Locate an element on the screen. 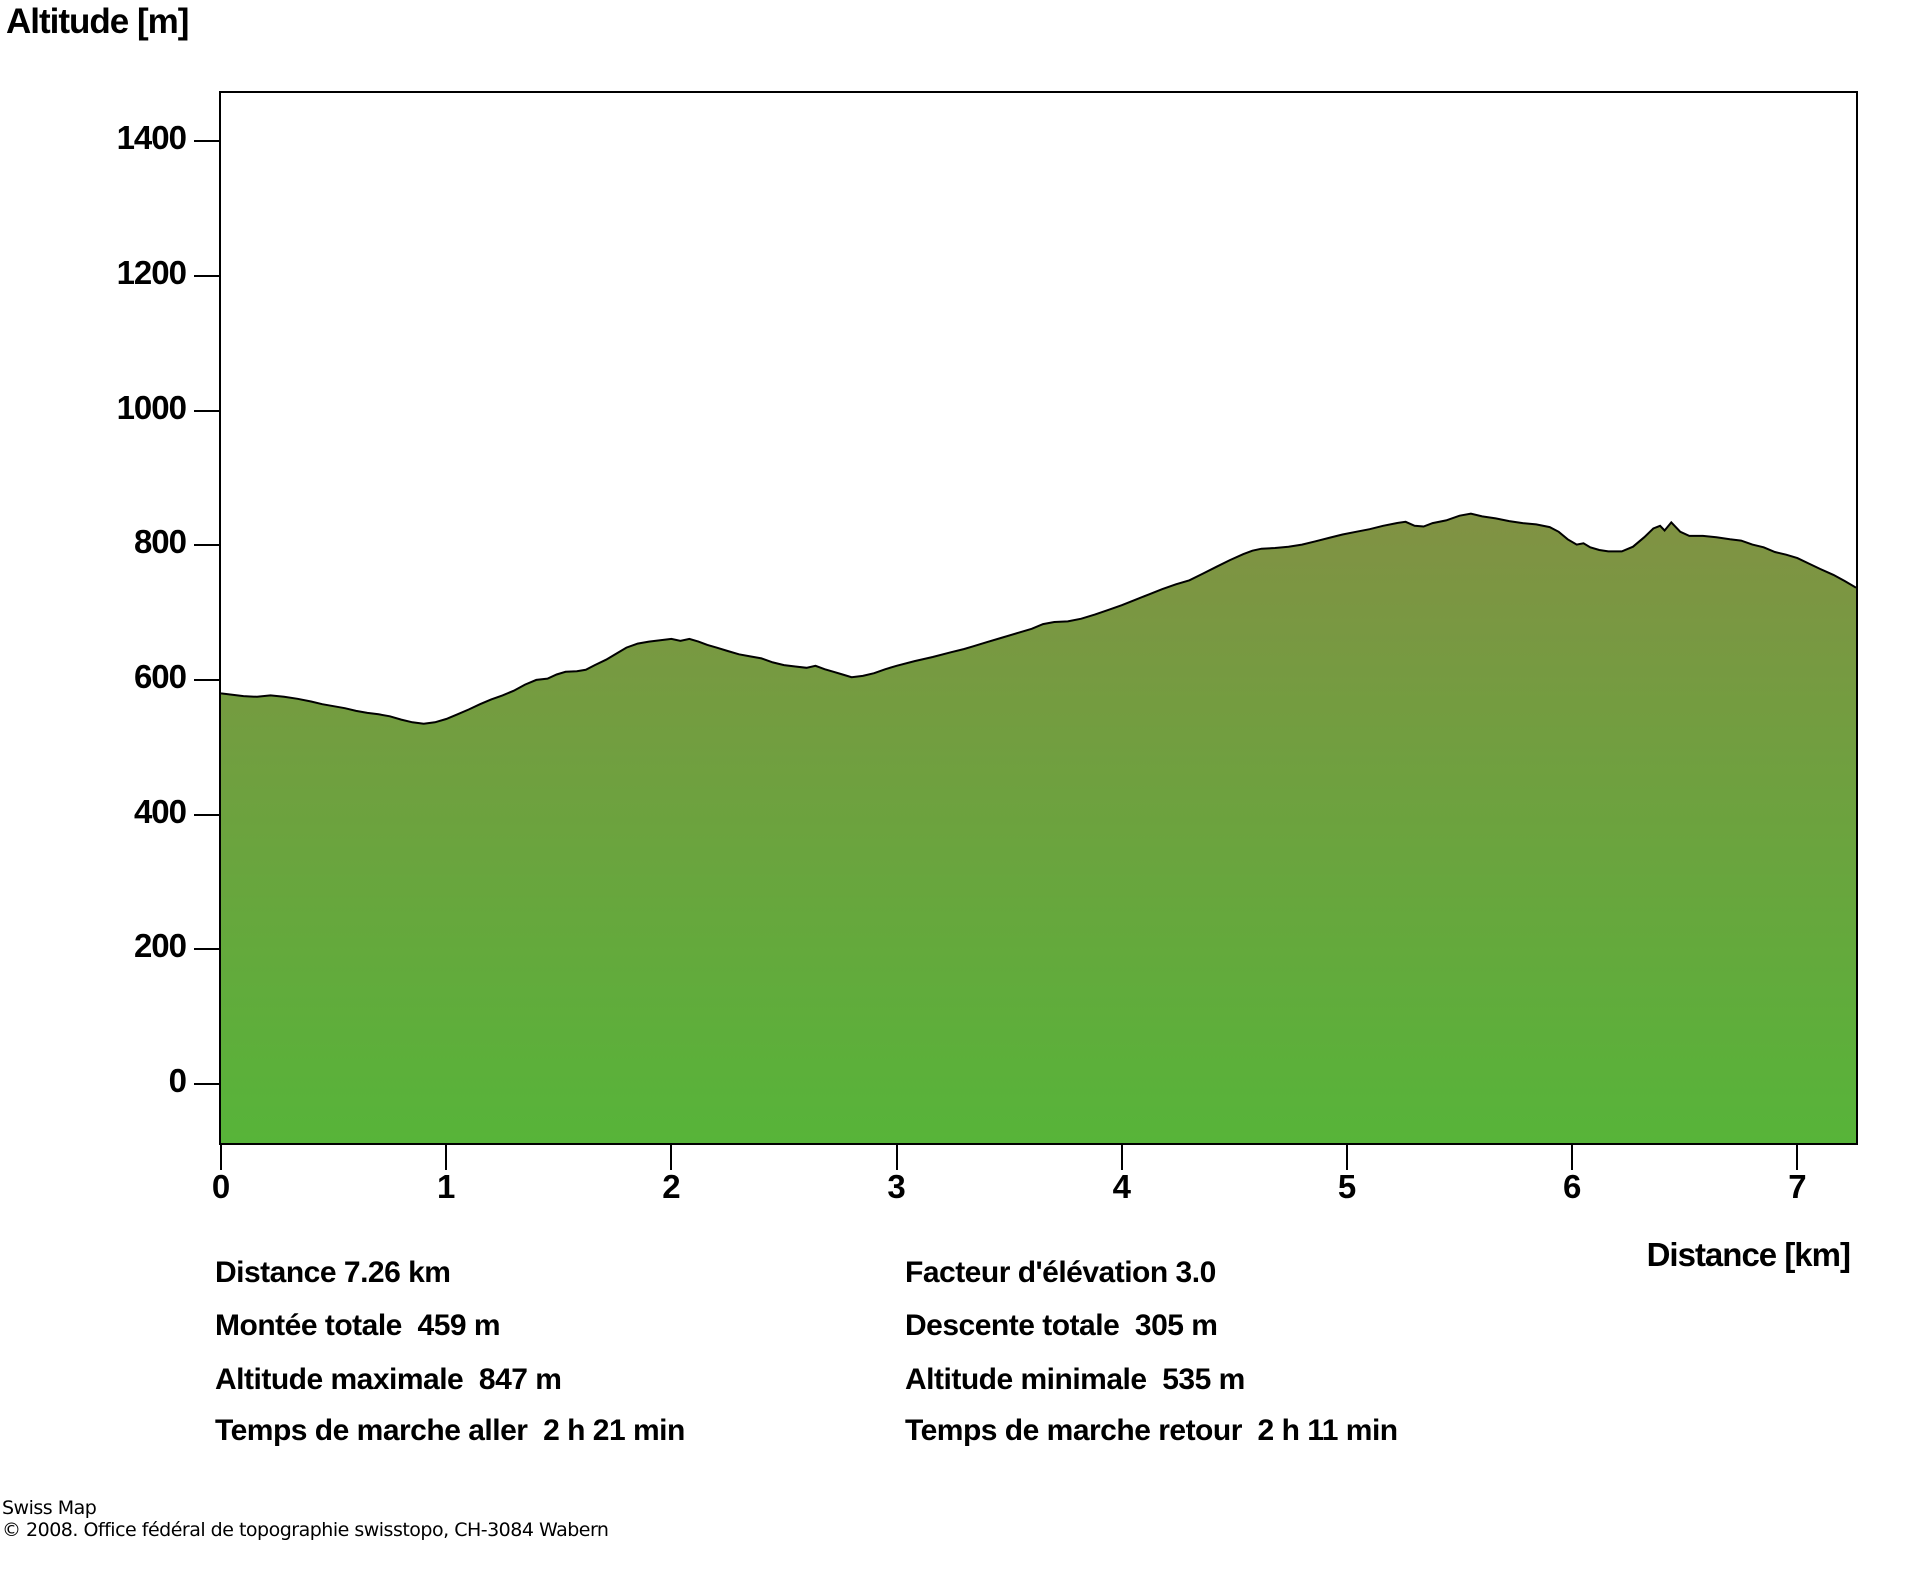  x-axis-tick-label: 0 is located at coordinates (221, 1186).